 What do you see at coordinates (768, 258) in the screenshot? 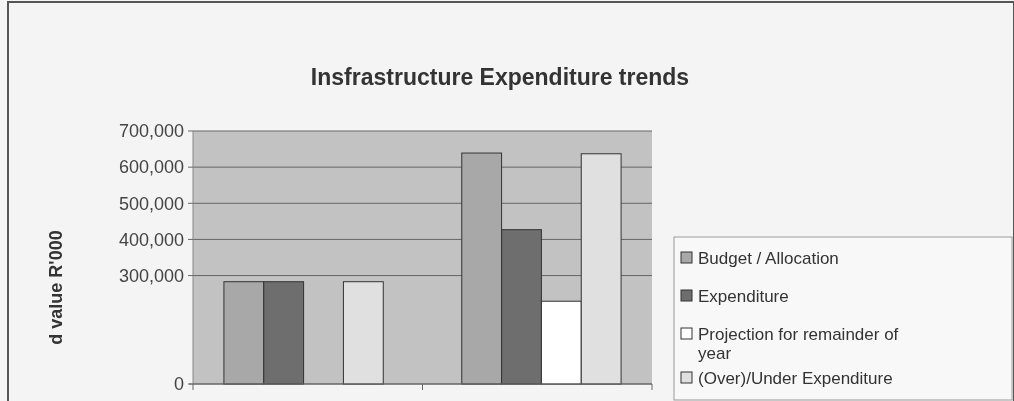
I see `legend-label: Budget / Allocation` at bounding box center [768, 258].